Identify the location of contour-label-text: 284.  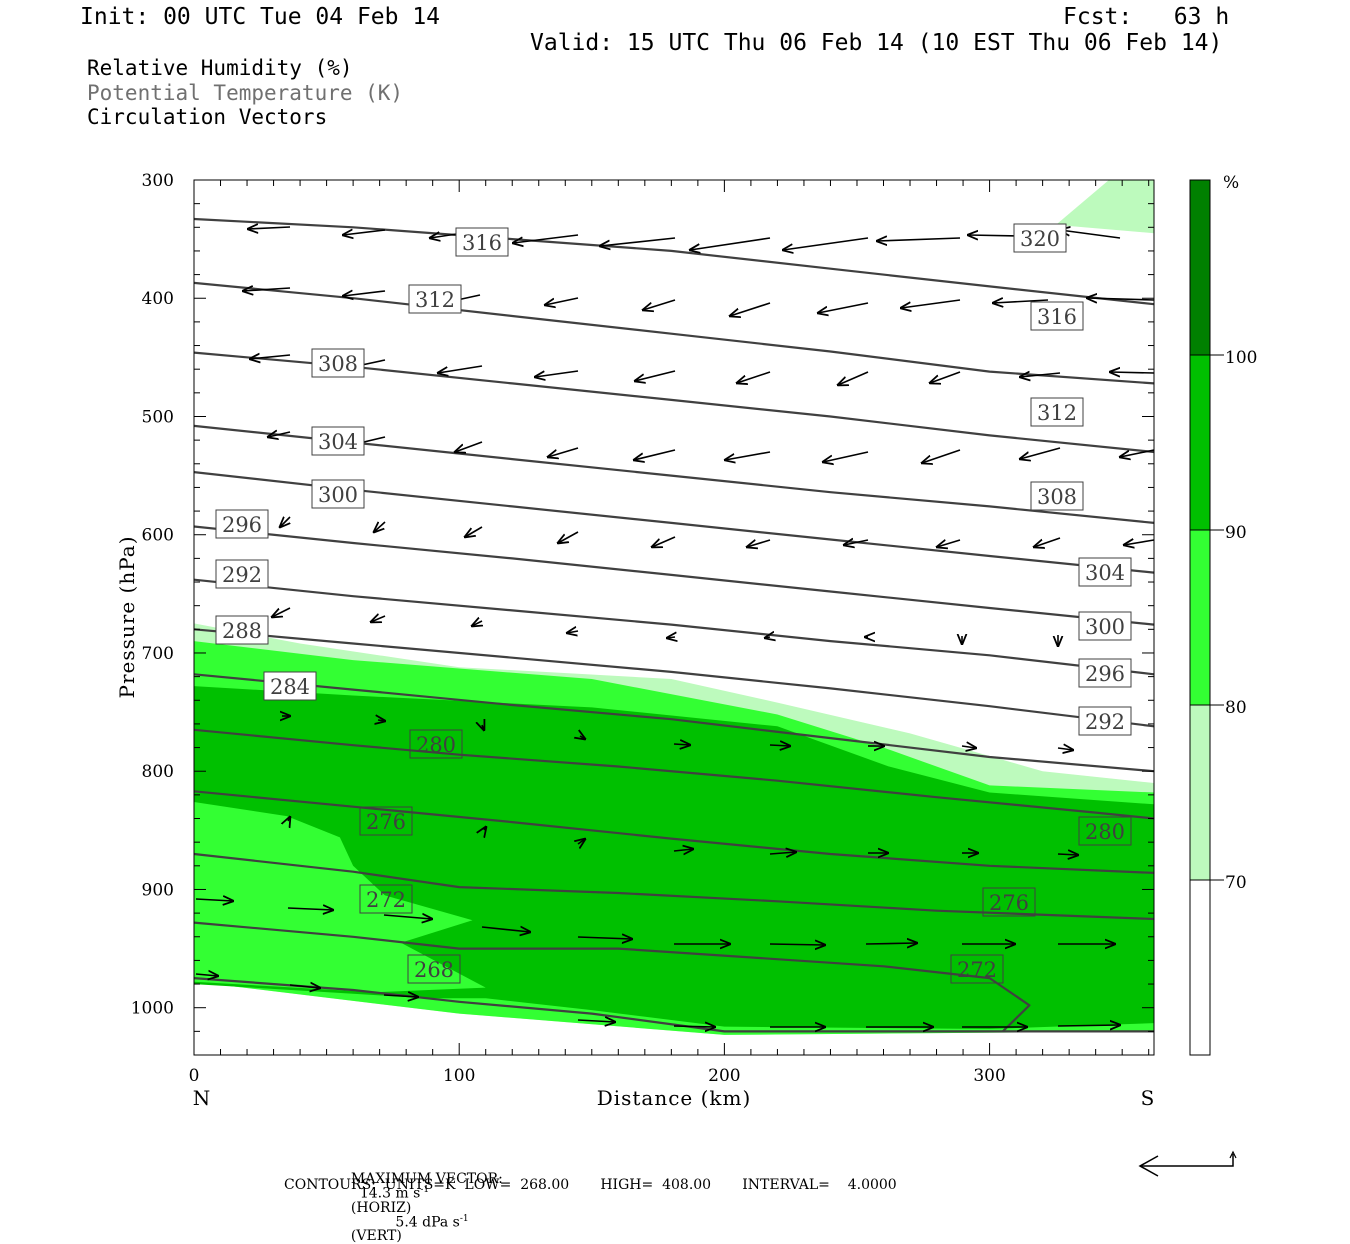
(290, 687).